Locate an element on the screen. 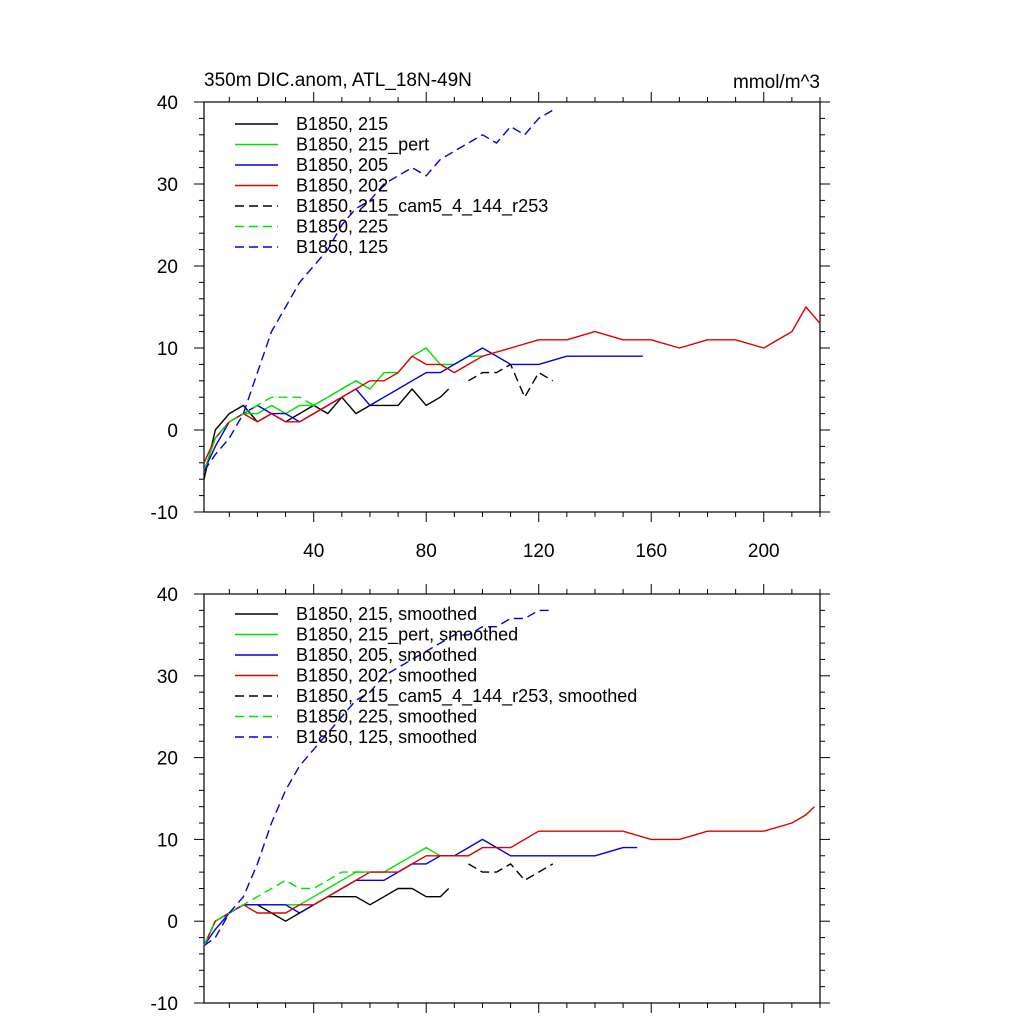 The height and width of the screenshot is (1024, 1024). legend-label: B1850, 125 is located at coordinates (342, 247).